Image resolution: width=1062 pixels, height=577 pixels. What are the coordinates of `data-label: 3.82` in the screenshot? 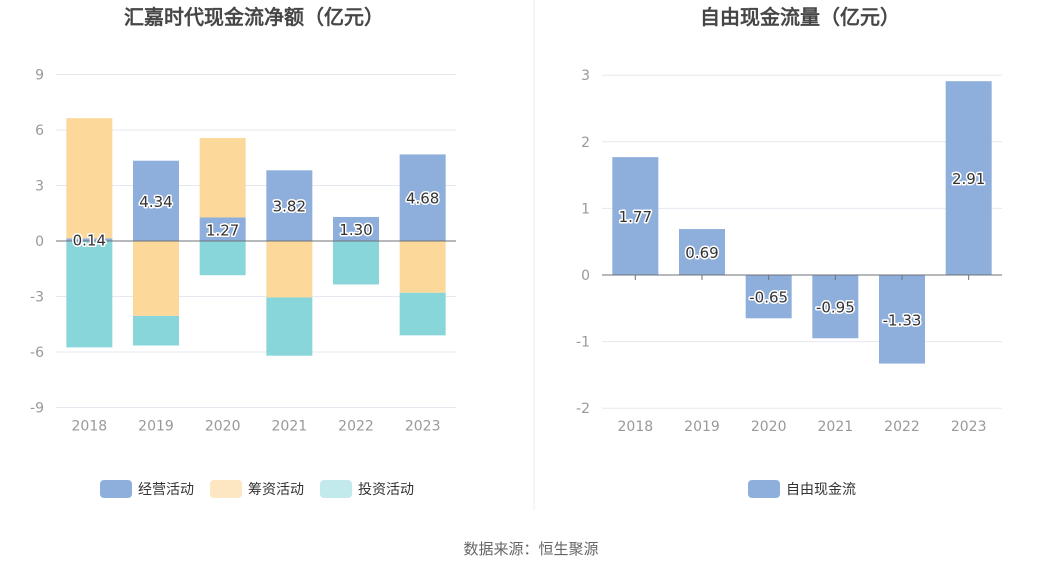 It's located at (289, 207).